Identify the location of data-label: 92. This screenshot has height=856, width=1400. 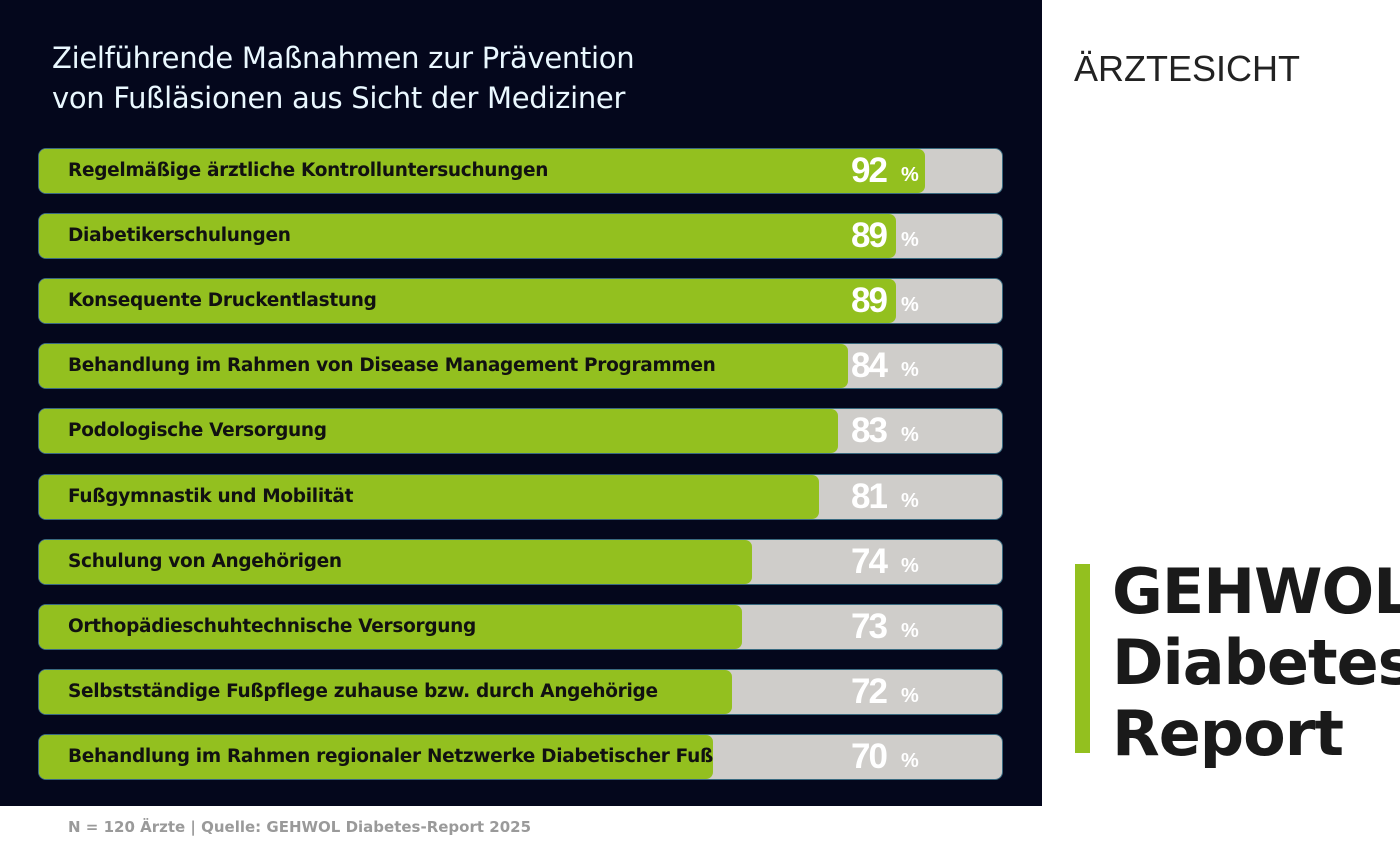
(869, 170).